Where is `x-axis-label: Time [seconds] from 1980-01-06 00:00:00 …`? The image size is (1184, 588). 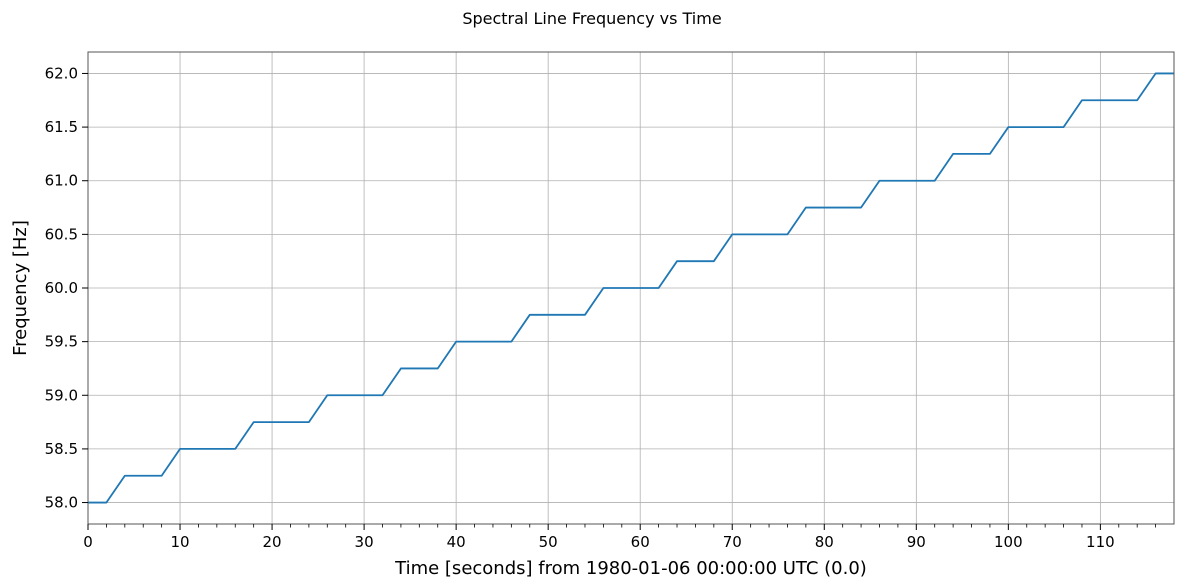 x-axis-label: Time [seconds] from 1980-01-06 00:00:00 … is located at coordinates (630, 568).